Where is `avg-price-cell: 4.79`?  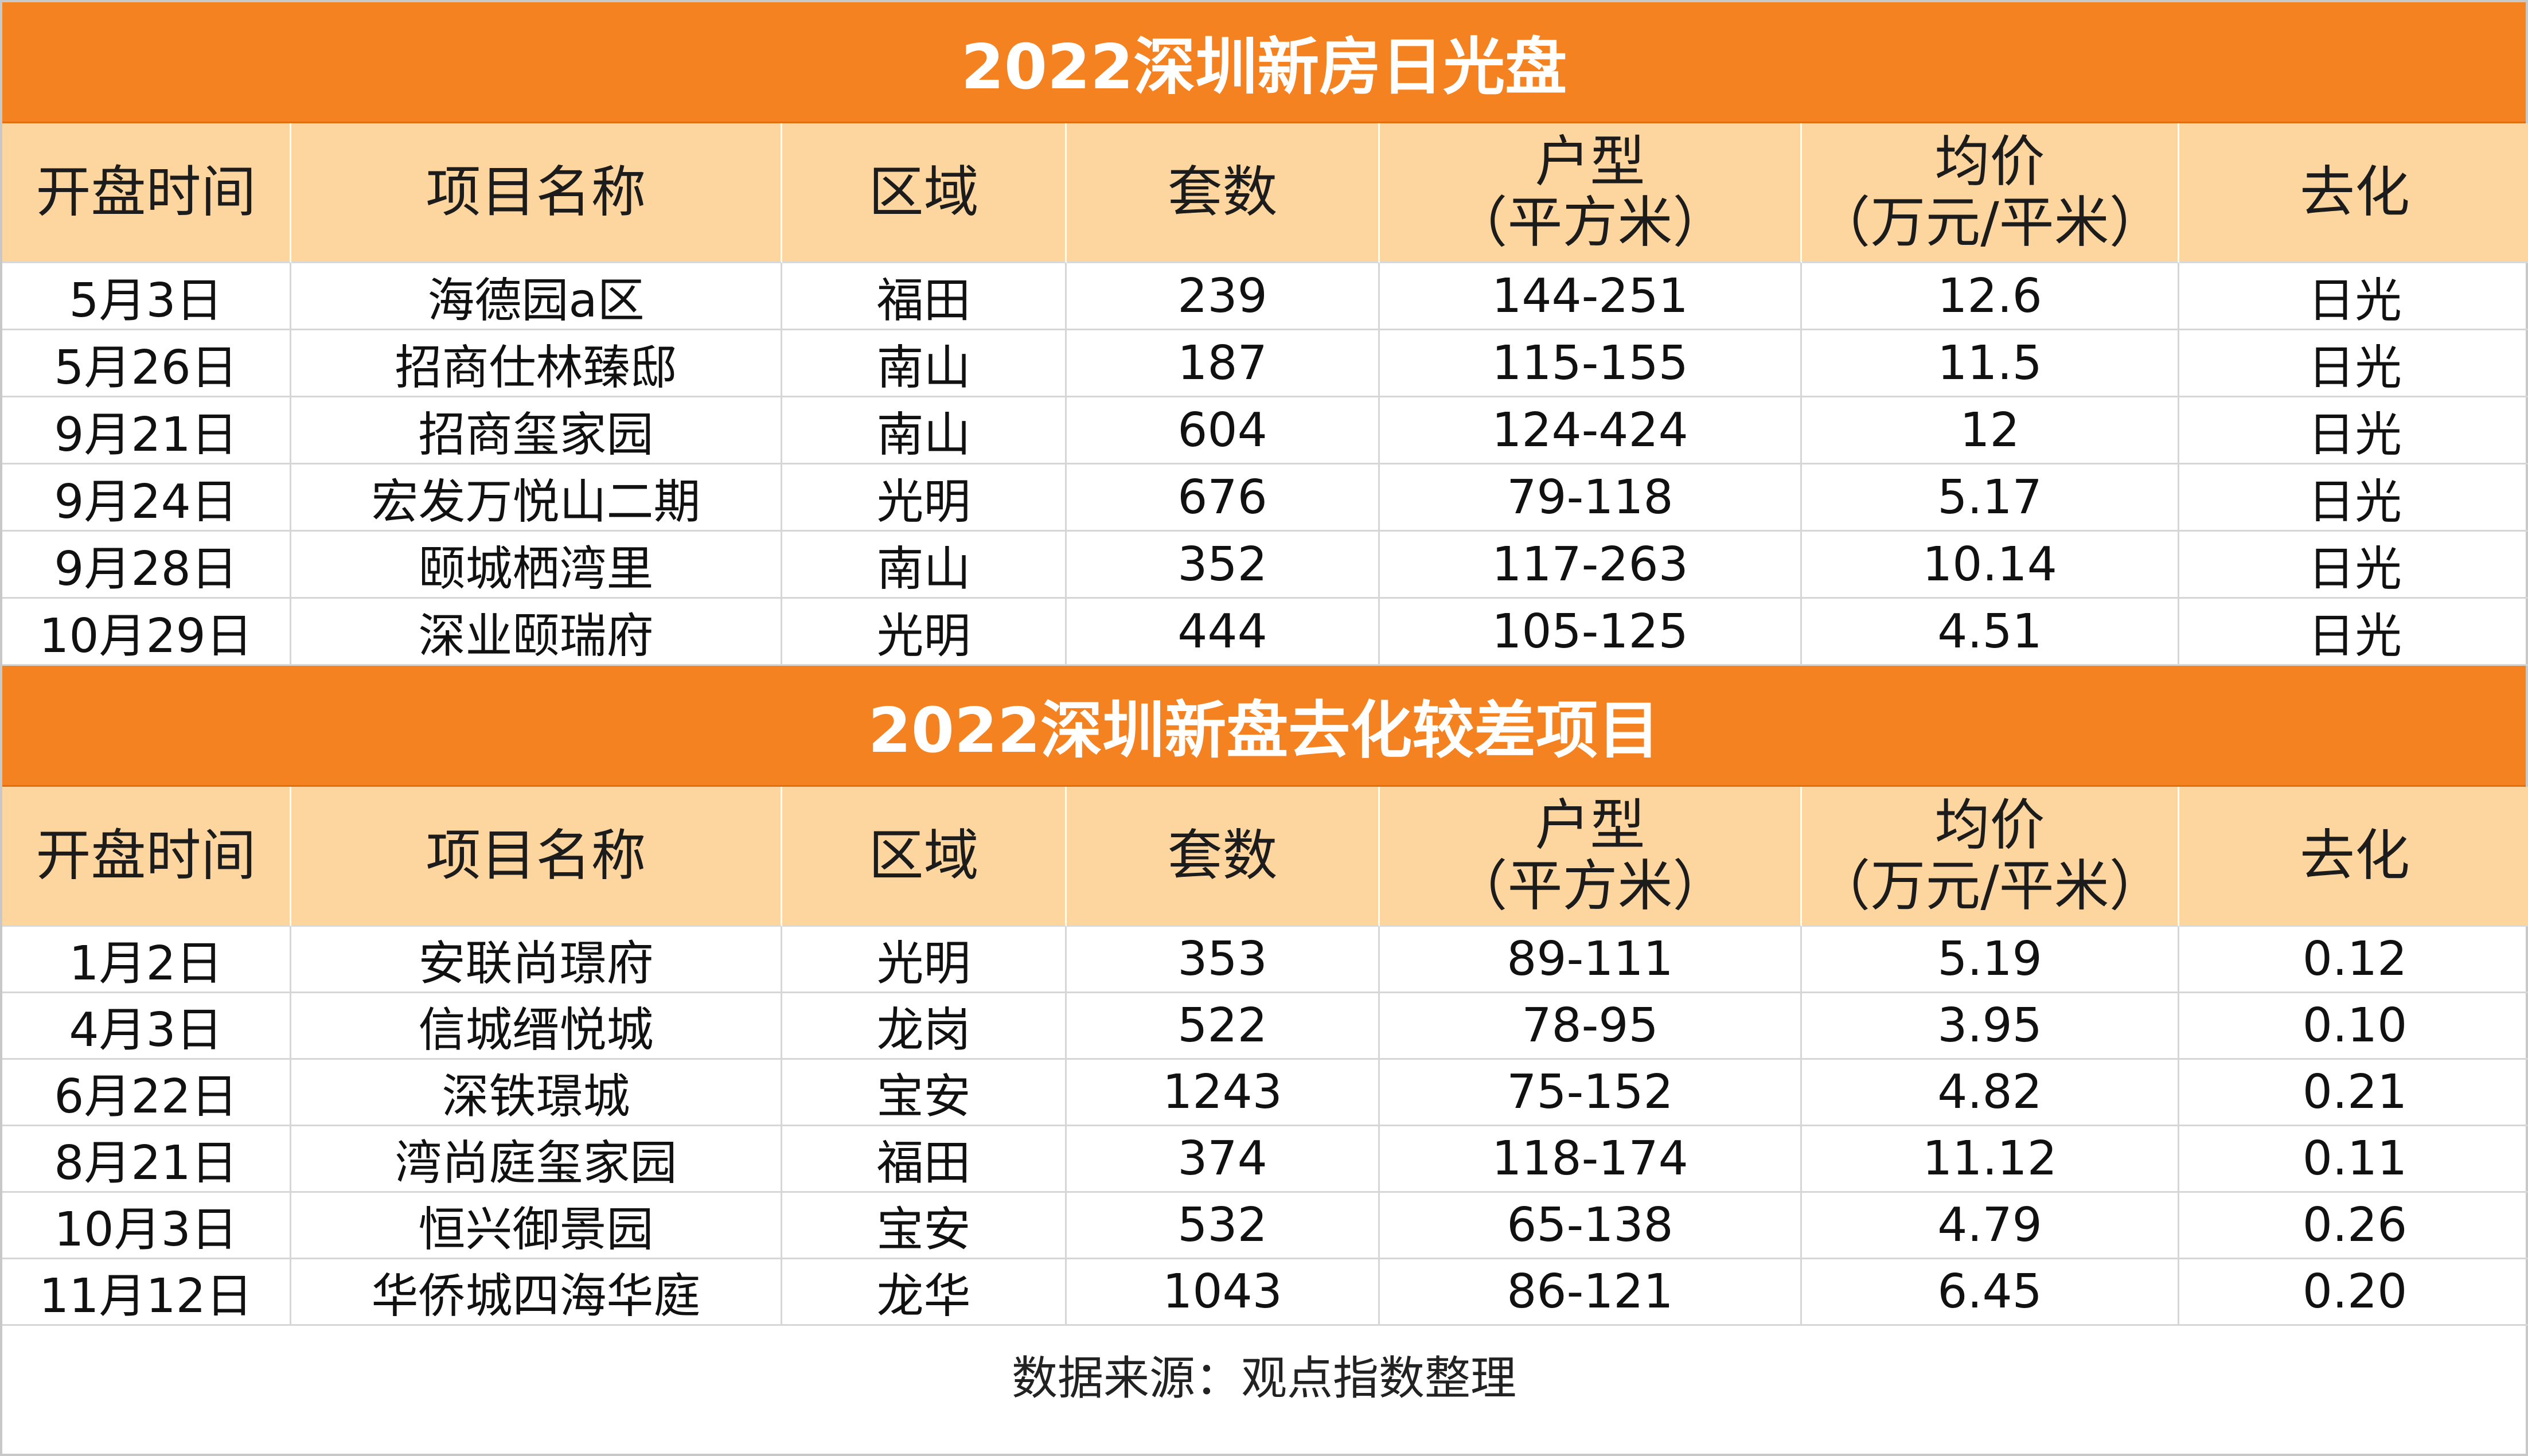 avg-price-cell: 4.79 is located at coordinates (1990, 1226).